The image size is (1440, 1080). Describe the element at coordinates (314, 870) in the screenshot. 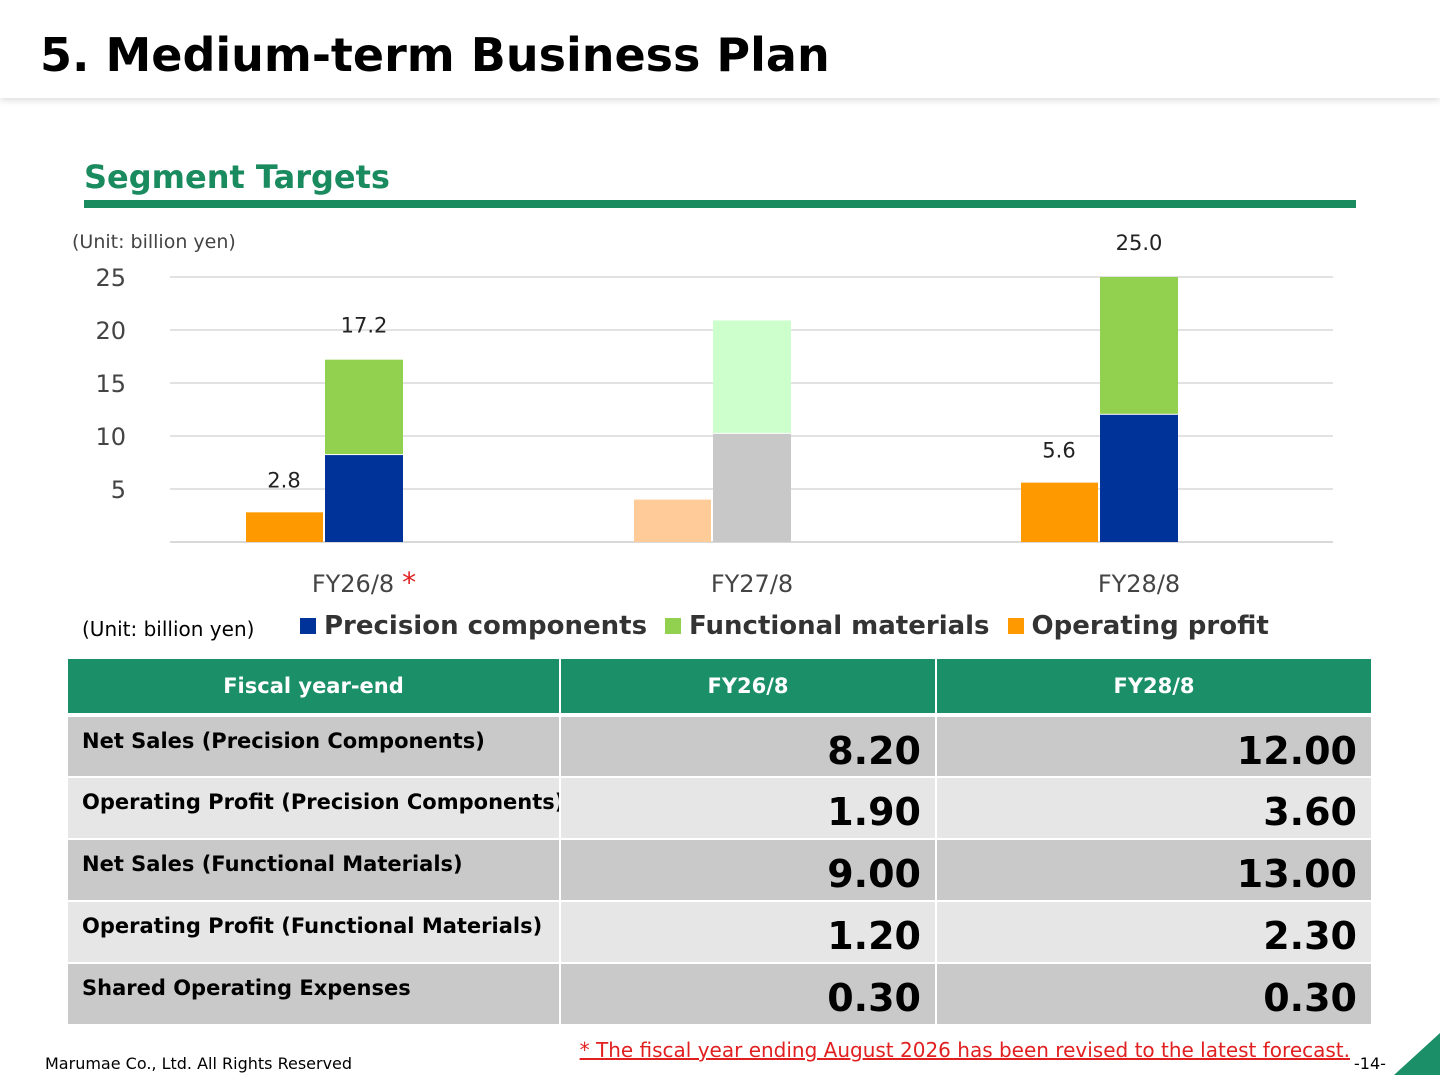

I see `row-label: Net Sales (Functional Materials)` at that location.